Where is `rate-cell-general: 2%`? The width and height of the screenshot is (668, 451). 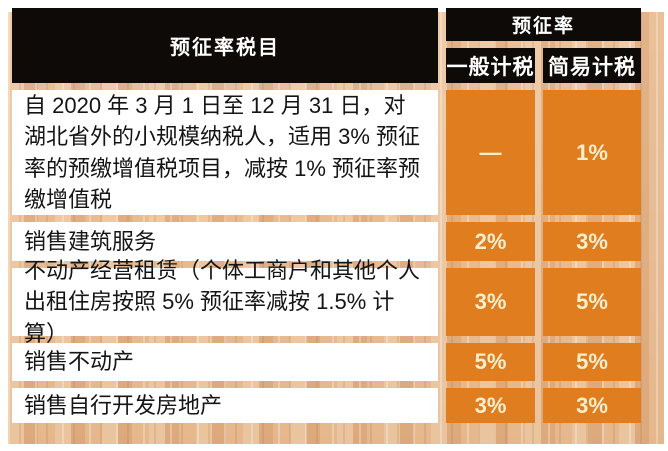
rate-cell-general: 2% is located at coordinates (490, 241).